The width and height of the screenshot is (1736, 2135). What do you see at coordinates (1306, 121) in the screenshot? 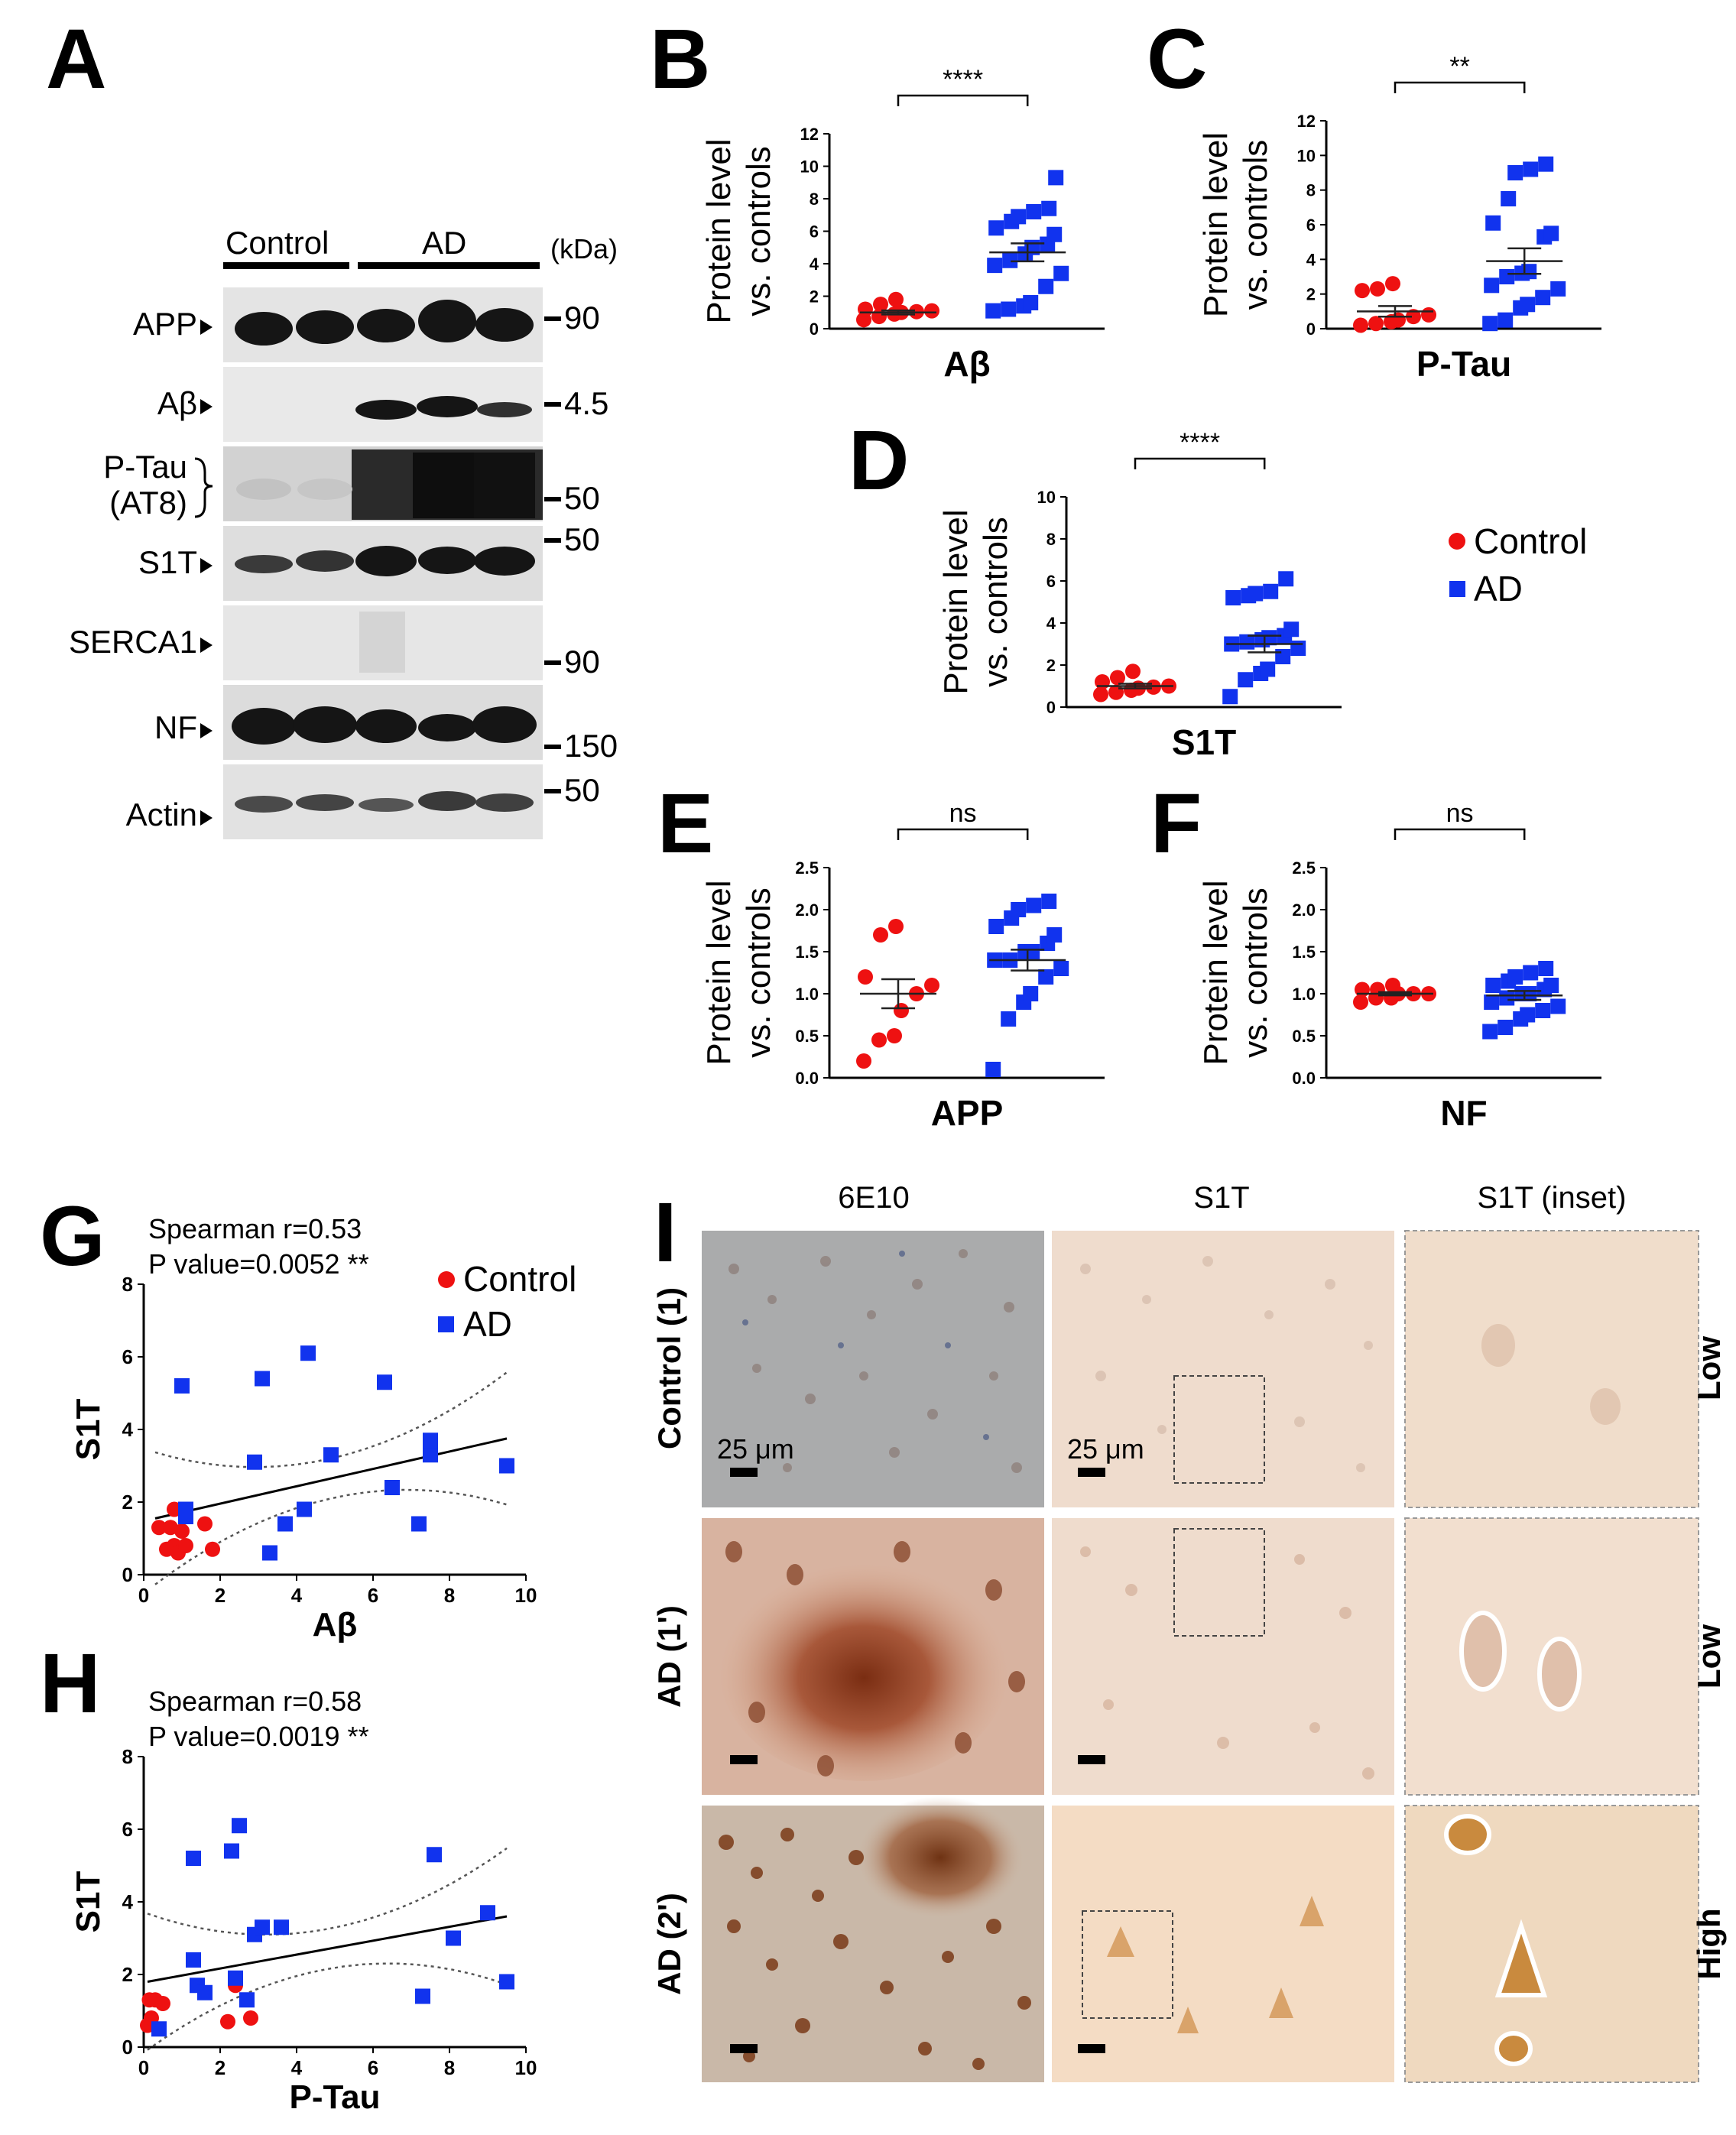
I see `y-tick-label: 12` at bounding box center [1306, 121].